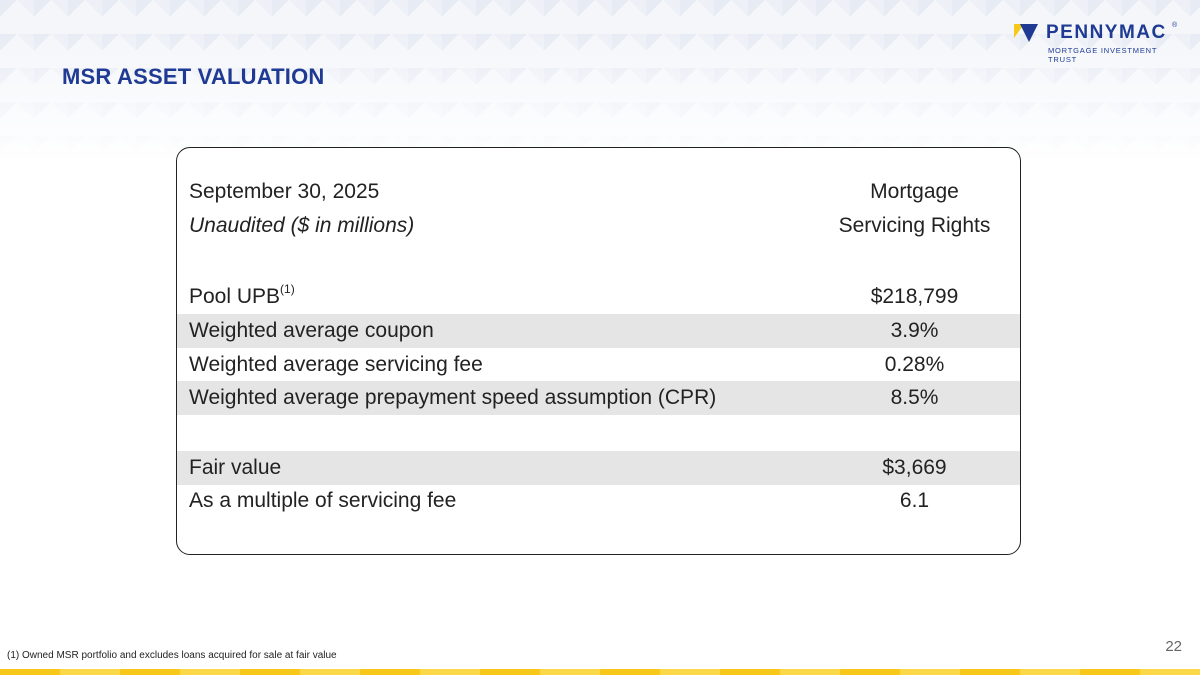 The width and height of the screenshot is (1200, 675). I want to click on row-value: 6.1, so click(914, 500).